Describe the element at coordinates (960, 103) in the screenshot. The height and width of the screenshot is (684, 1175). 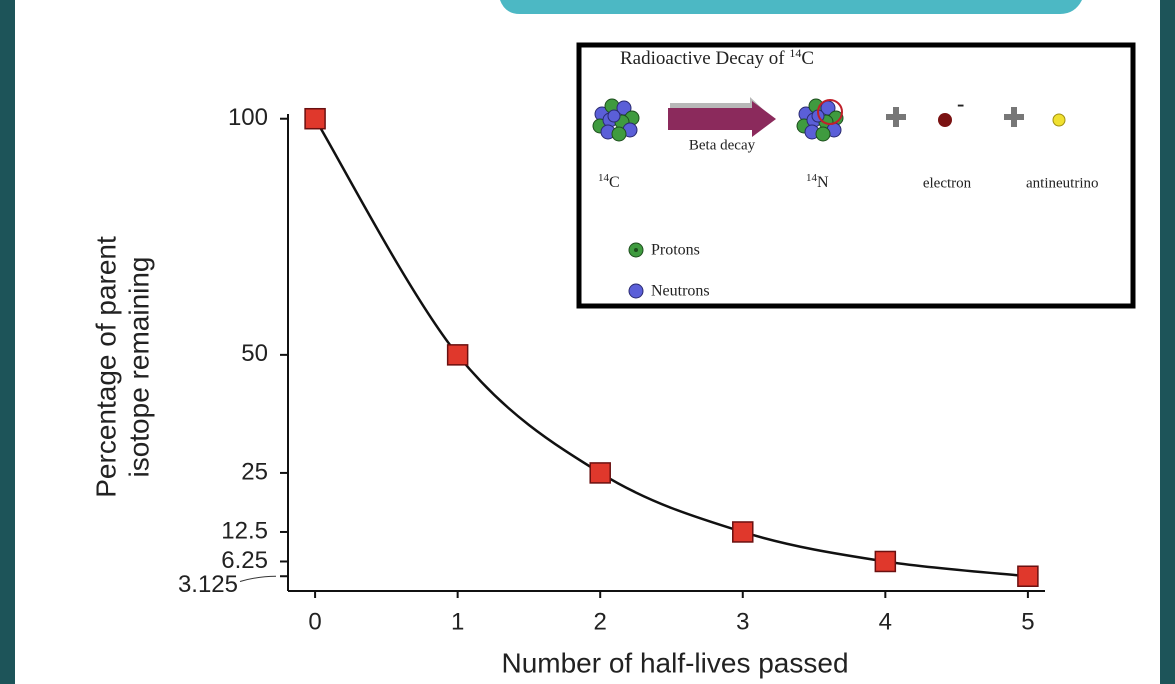
I see `electron-charge: -` at that location.